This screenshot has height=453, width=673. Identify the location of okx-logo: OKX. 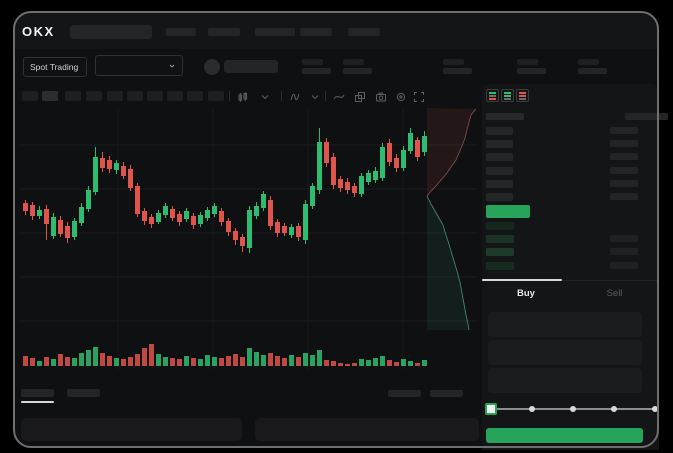
(38, 31).